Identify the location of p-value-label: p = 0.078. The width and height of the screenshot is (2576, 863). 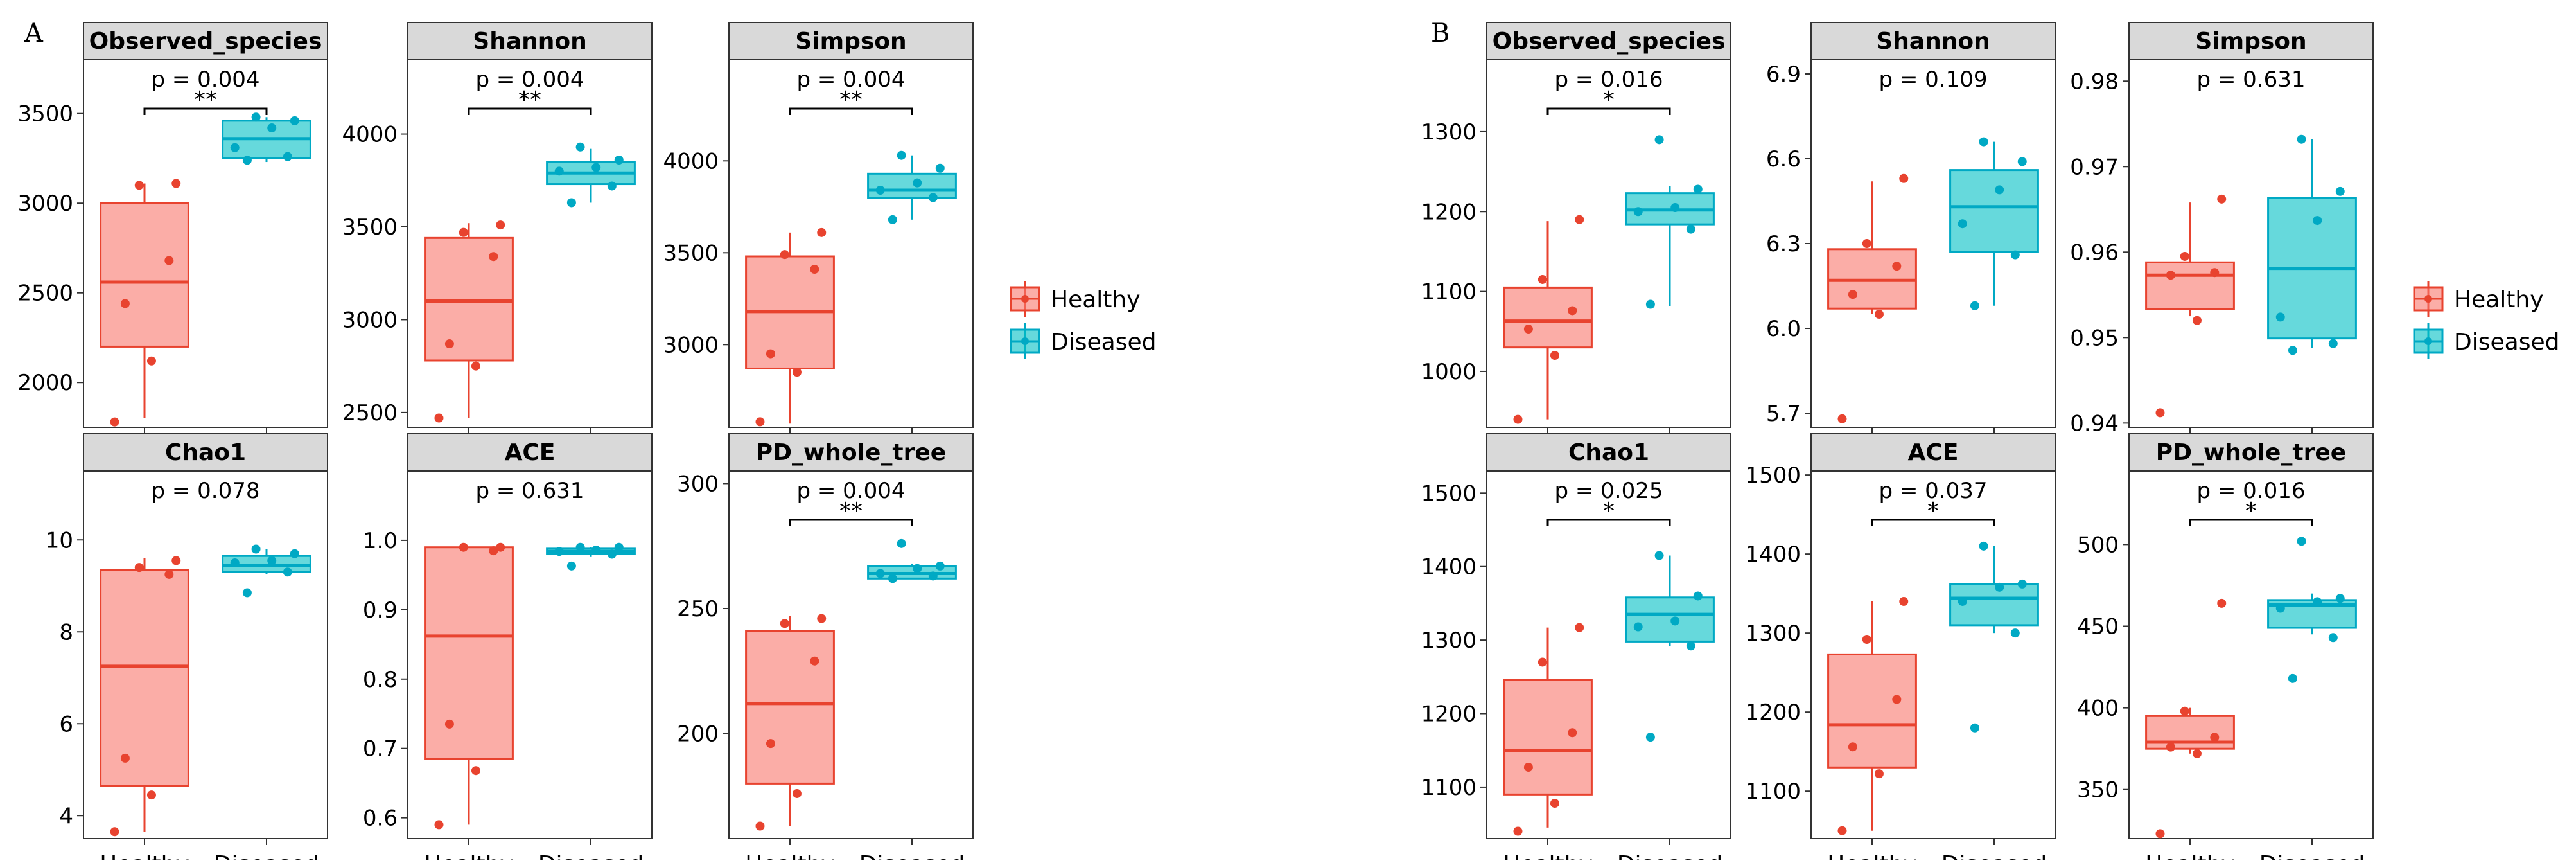
(205, 491).